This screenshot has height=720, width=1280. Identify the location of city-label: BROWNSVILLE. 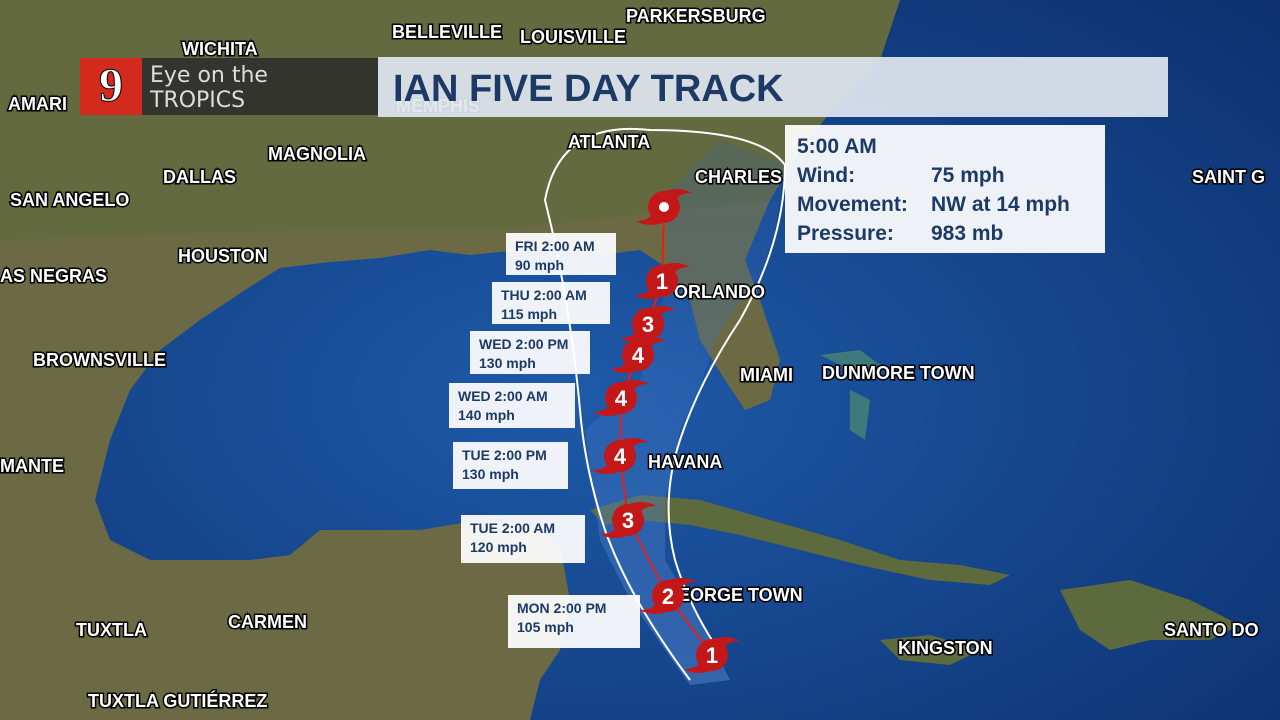
(99, 360).